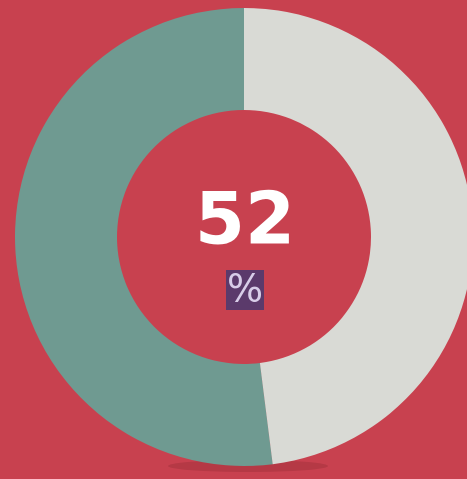  Describe the element at coordinates (245, 219) in the screenshot. I see `center-value: 52` at that location.